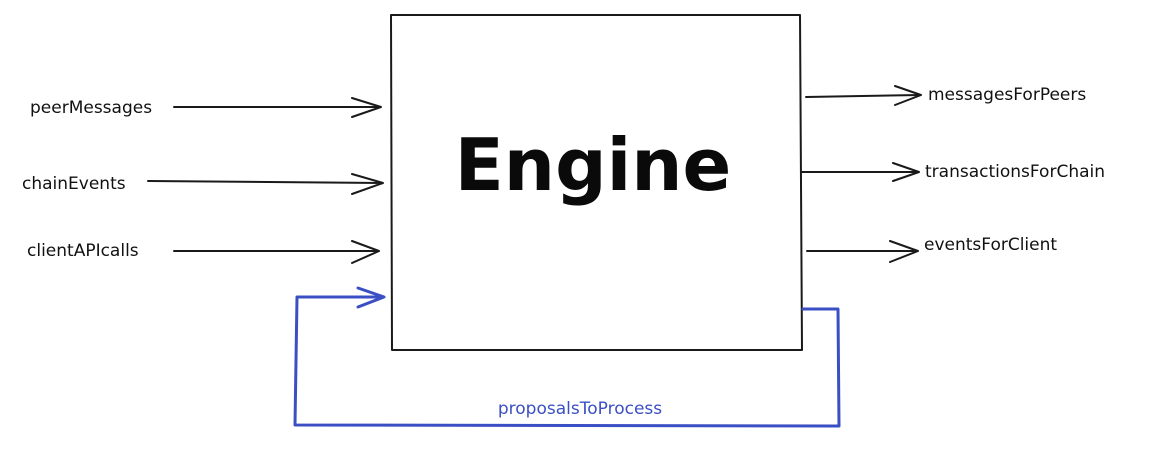 Image resolution: width=1173 pixels, height=450 pixels. Describe the element at coordinates (91, 108) in the screenshot. I see `input-label-peer-messages: peerMessages` at that location.